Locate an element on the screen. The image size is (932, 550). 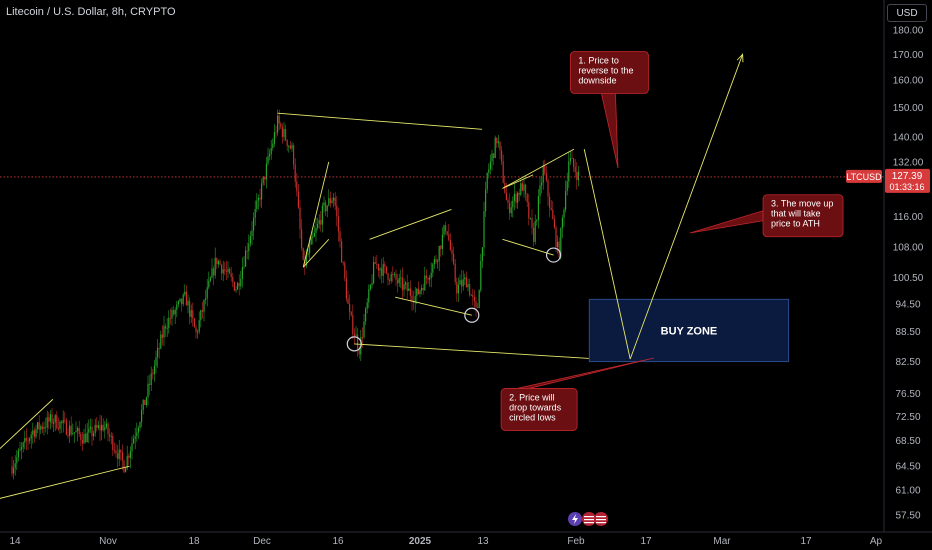
buy-zone-box is located at coordinates (689, 330).